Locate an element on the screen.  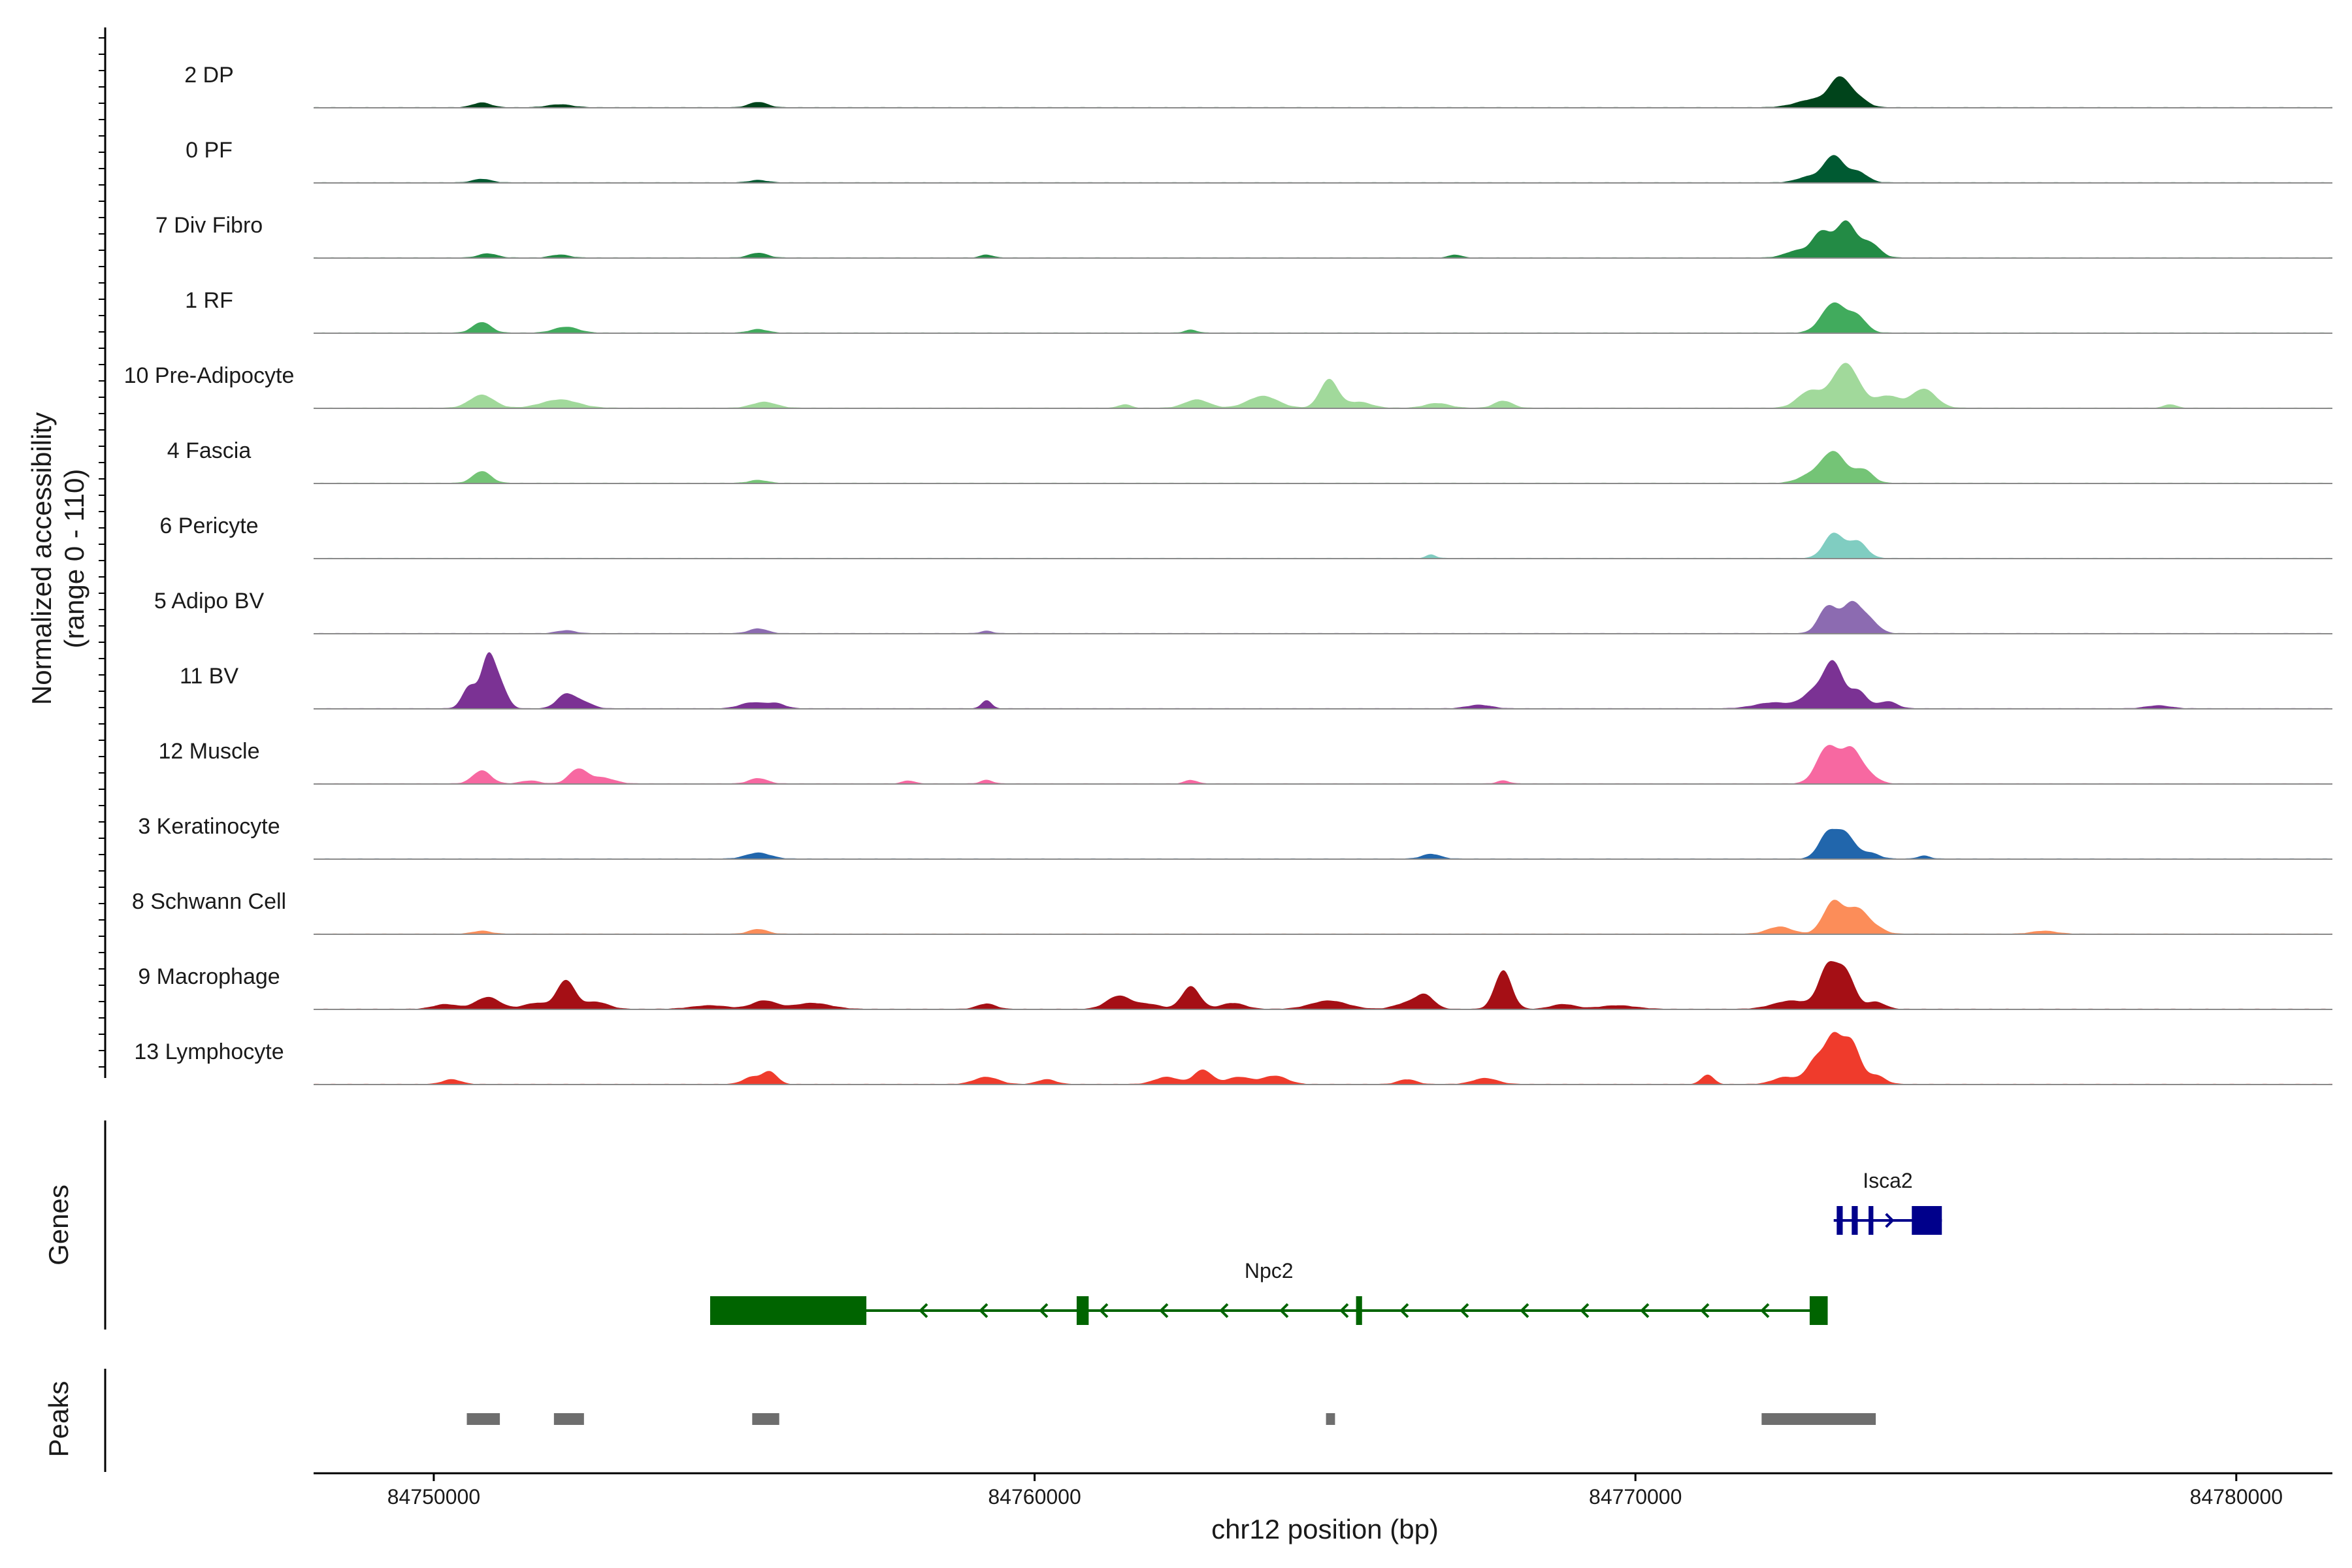
genes-panel-label: Genes is located at coordinates (58, 1225).